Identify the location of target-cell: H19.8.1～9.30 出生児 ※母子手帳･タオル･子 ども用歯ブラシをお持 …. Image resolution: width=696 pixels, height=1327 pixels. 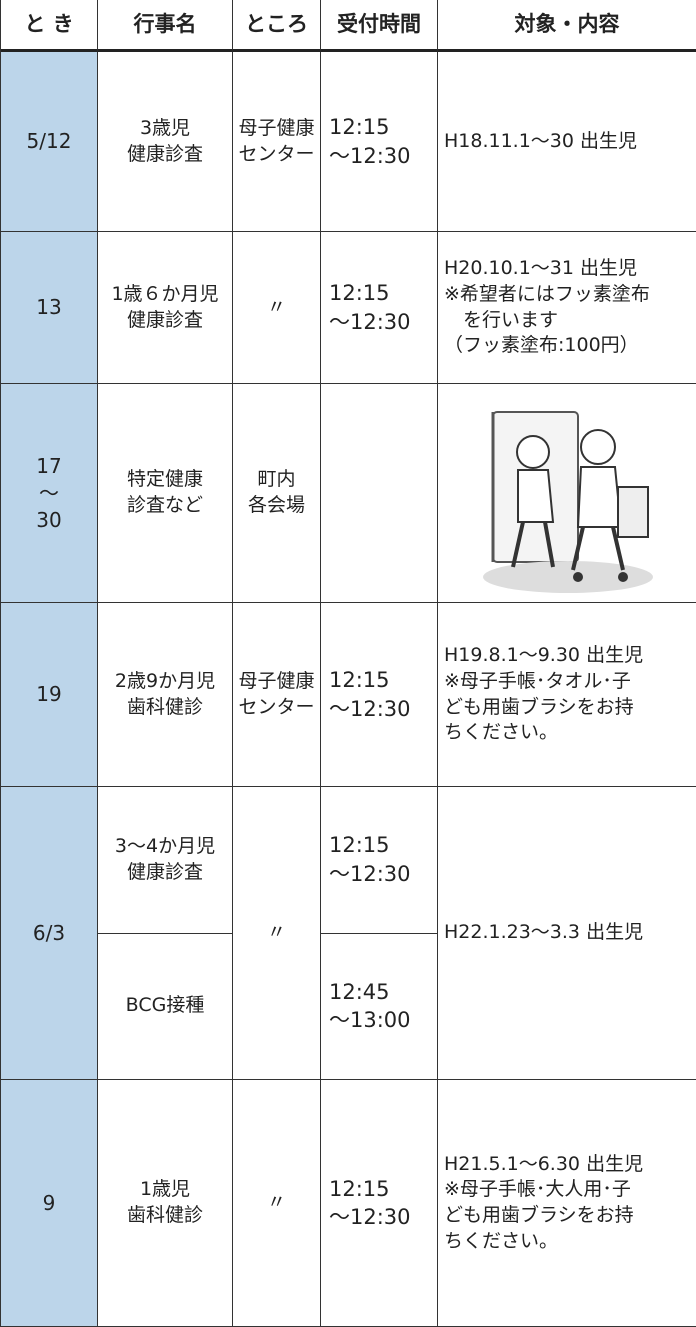
(567, 695).